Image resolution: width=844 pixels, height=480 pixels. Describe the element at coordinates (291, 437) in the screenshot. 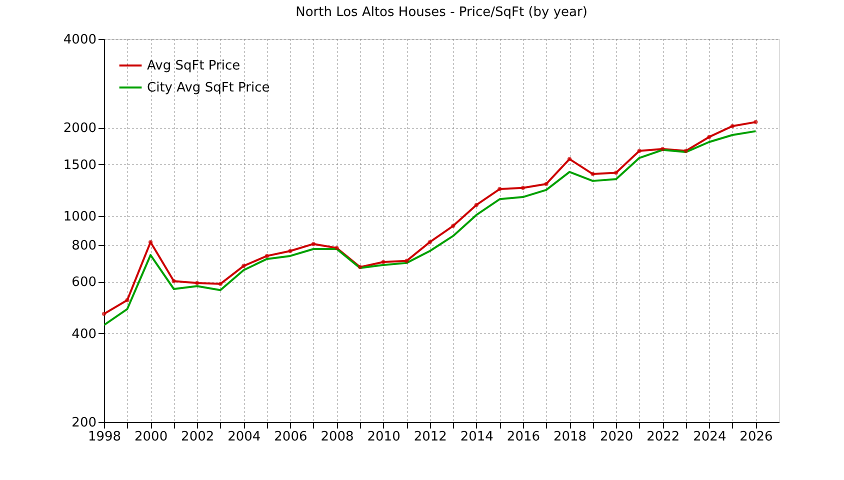

I see `x-tick-label: 2006` at that location.